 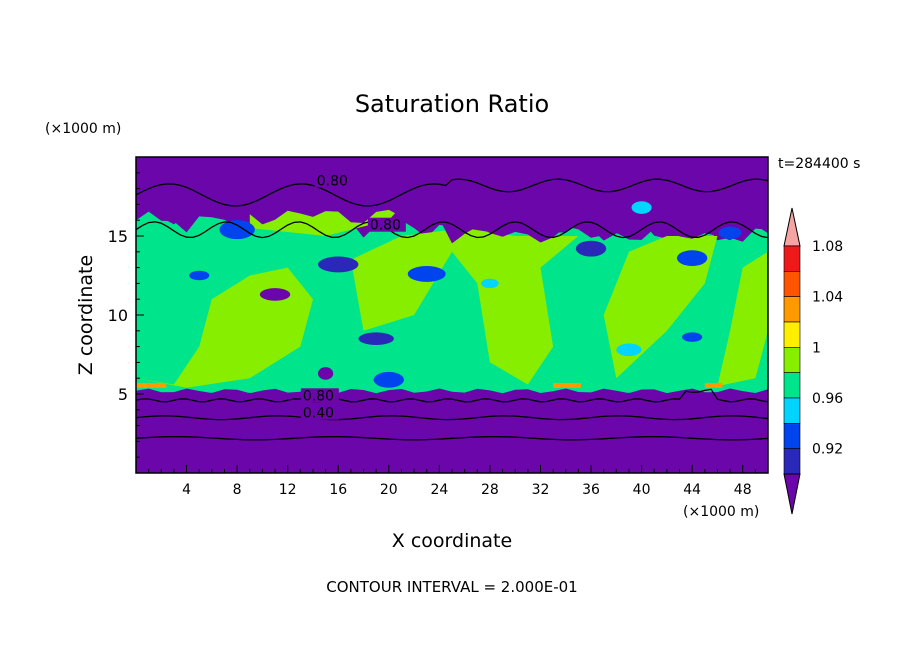 I want to click on colorbar-top-arrow, so click(x=792, y=227).